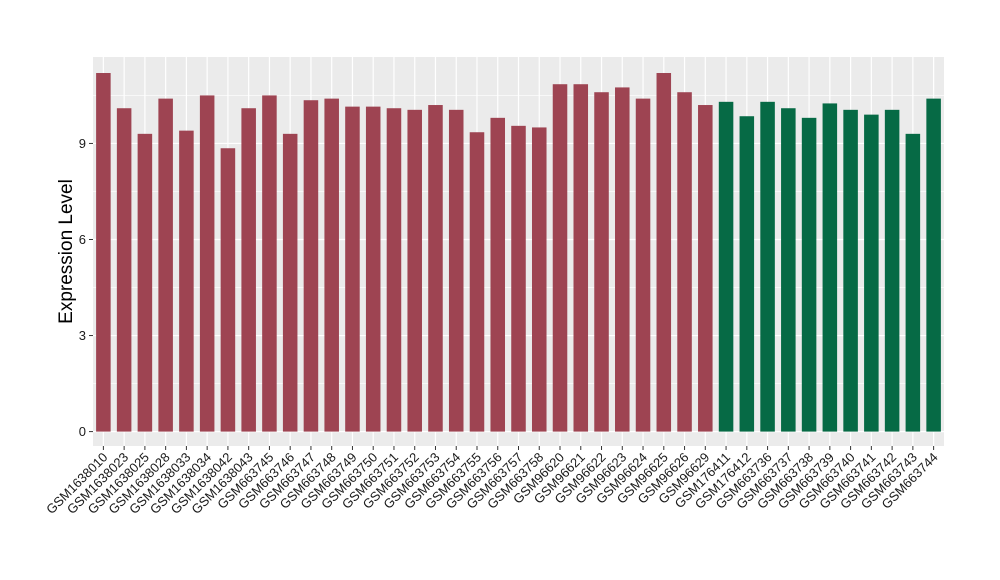 The height and width of the screenshot is (580, 1000). I want to click on bar-GSM663755, so click(477, 282).